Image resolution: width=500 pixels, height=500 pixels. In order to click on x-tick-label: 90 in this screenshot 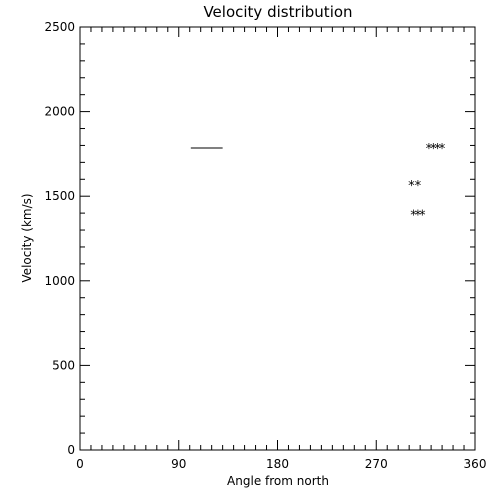, I will do `click(178, 464)`.